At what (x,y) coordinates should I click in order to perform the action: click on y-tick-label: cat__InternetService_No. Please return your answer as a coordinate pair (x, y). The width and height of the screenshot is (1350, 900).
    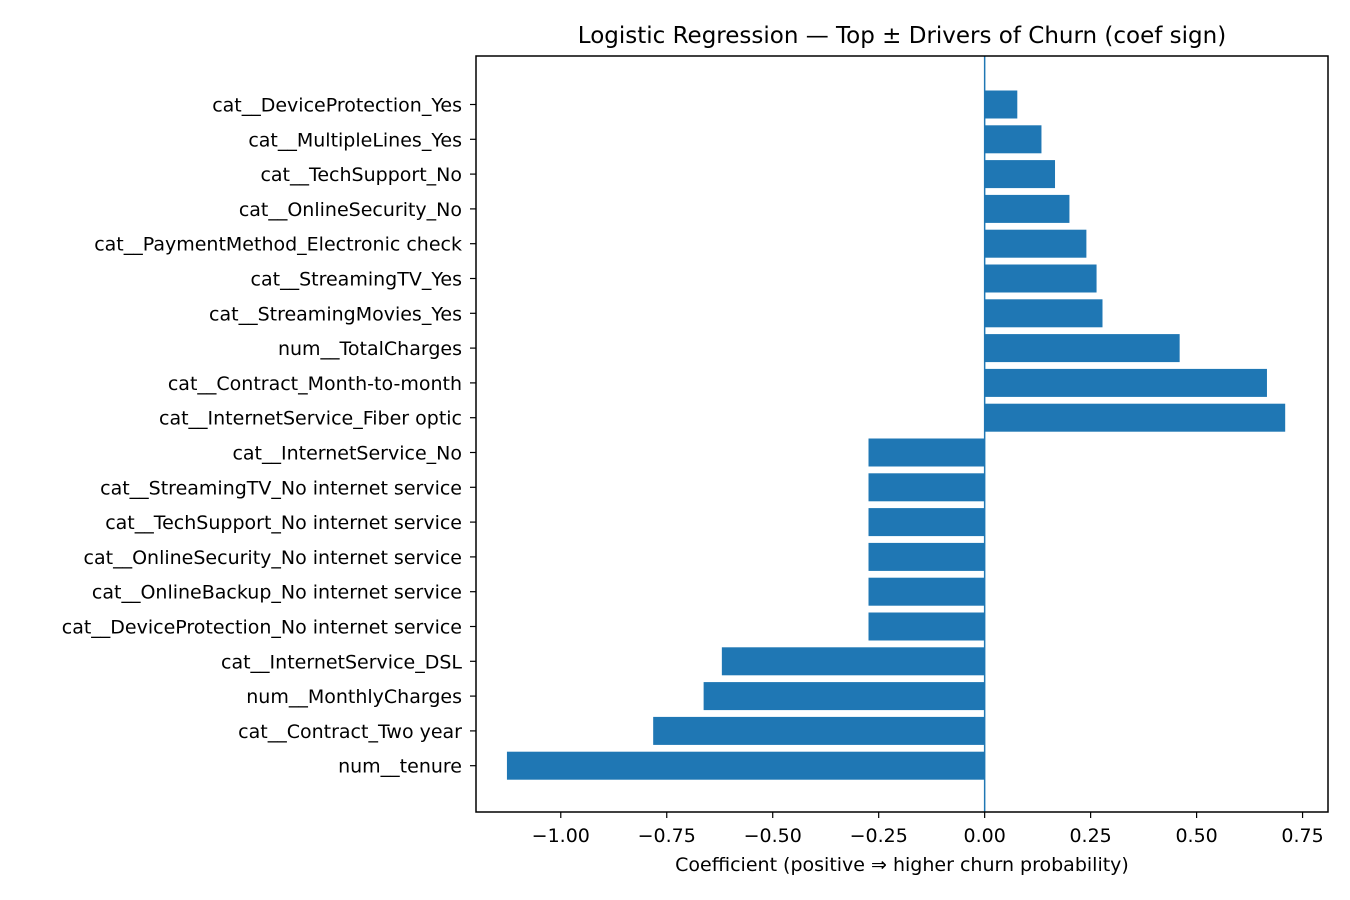
    Looking at the image, I should click on (347, 454).